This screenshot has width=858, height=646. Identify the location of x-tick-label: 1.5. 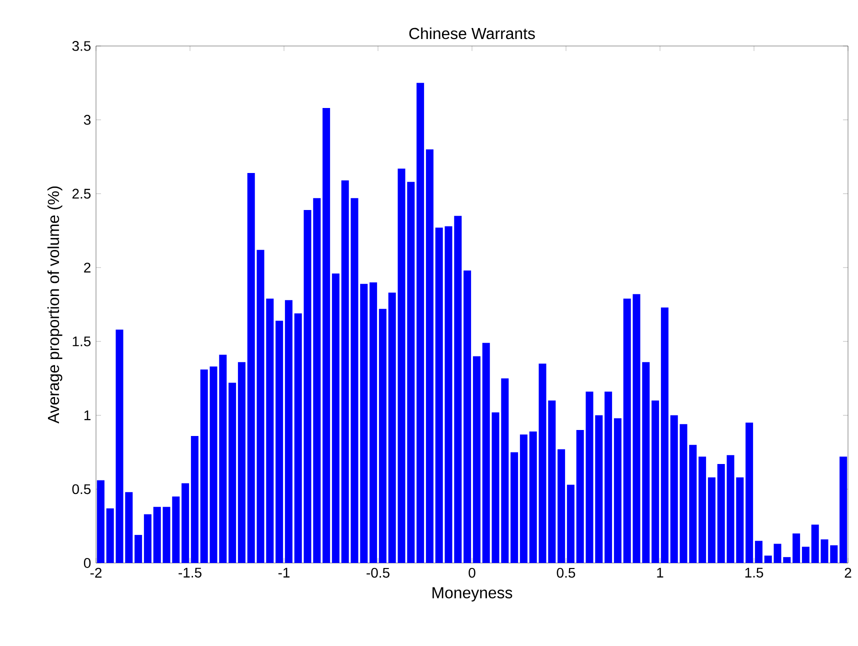
(754, 573).